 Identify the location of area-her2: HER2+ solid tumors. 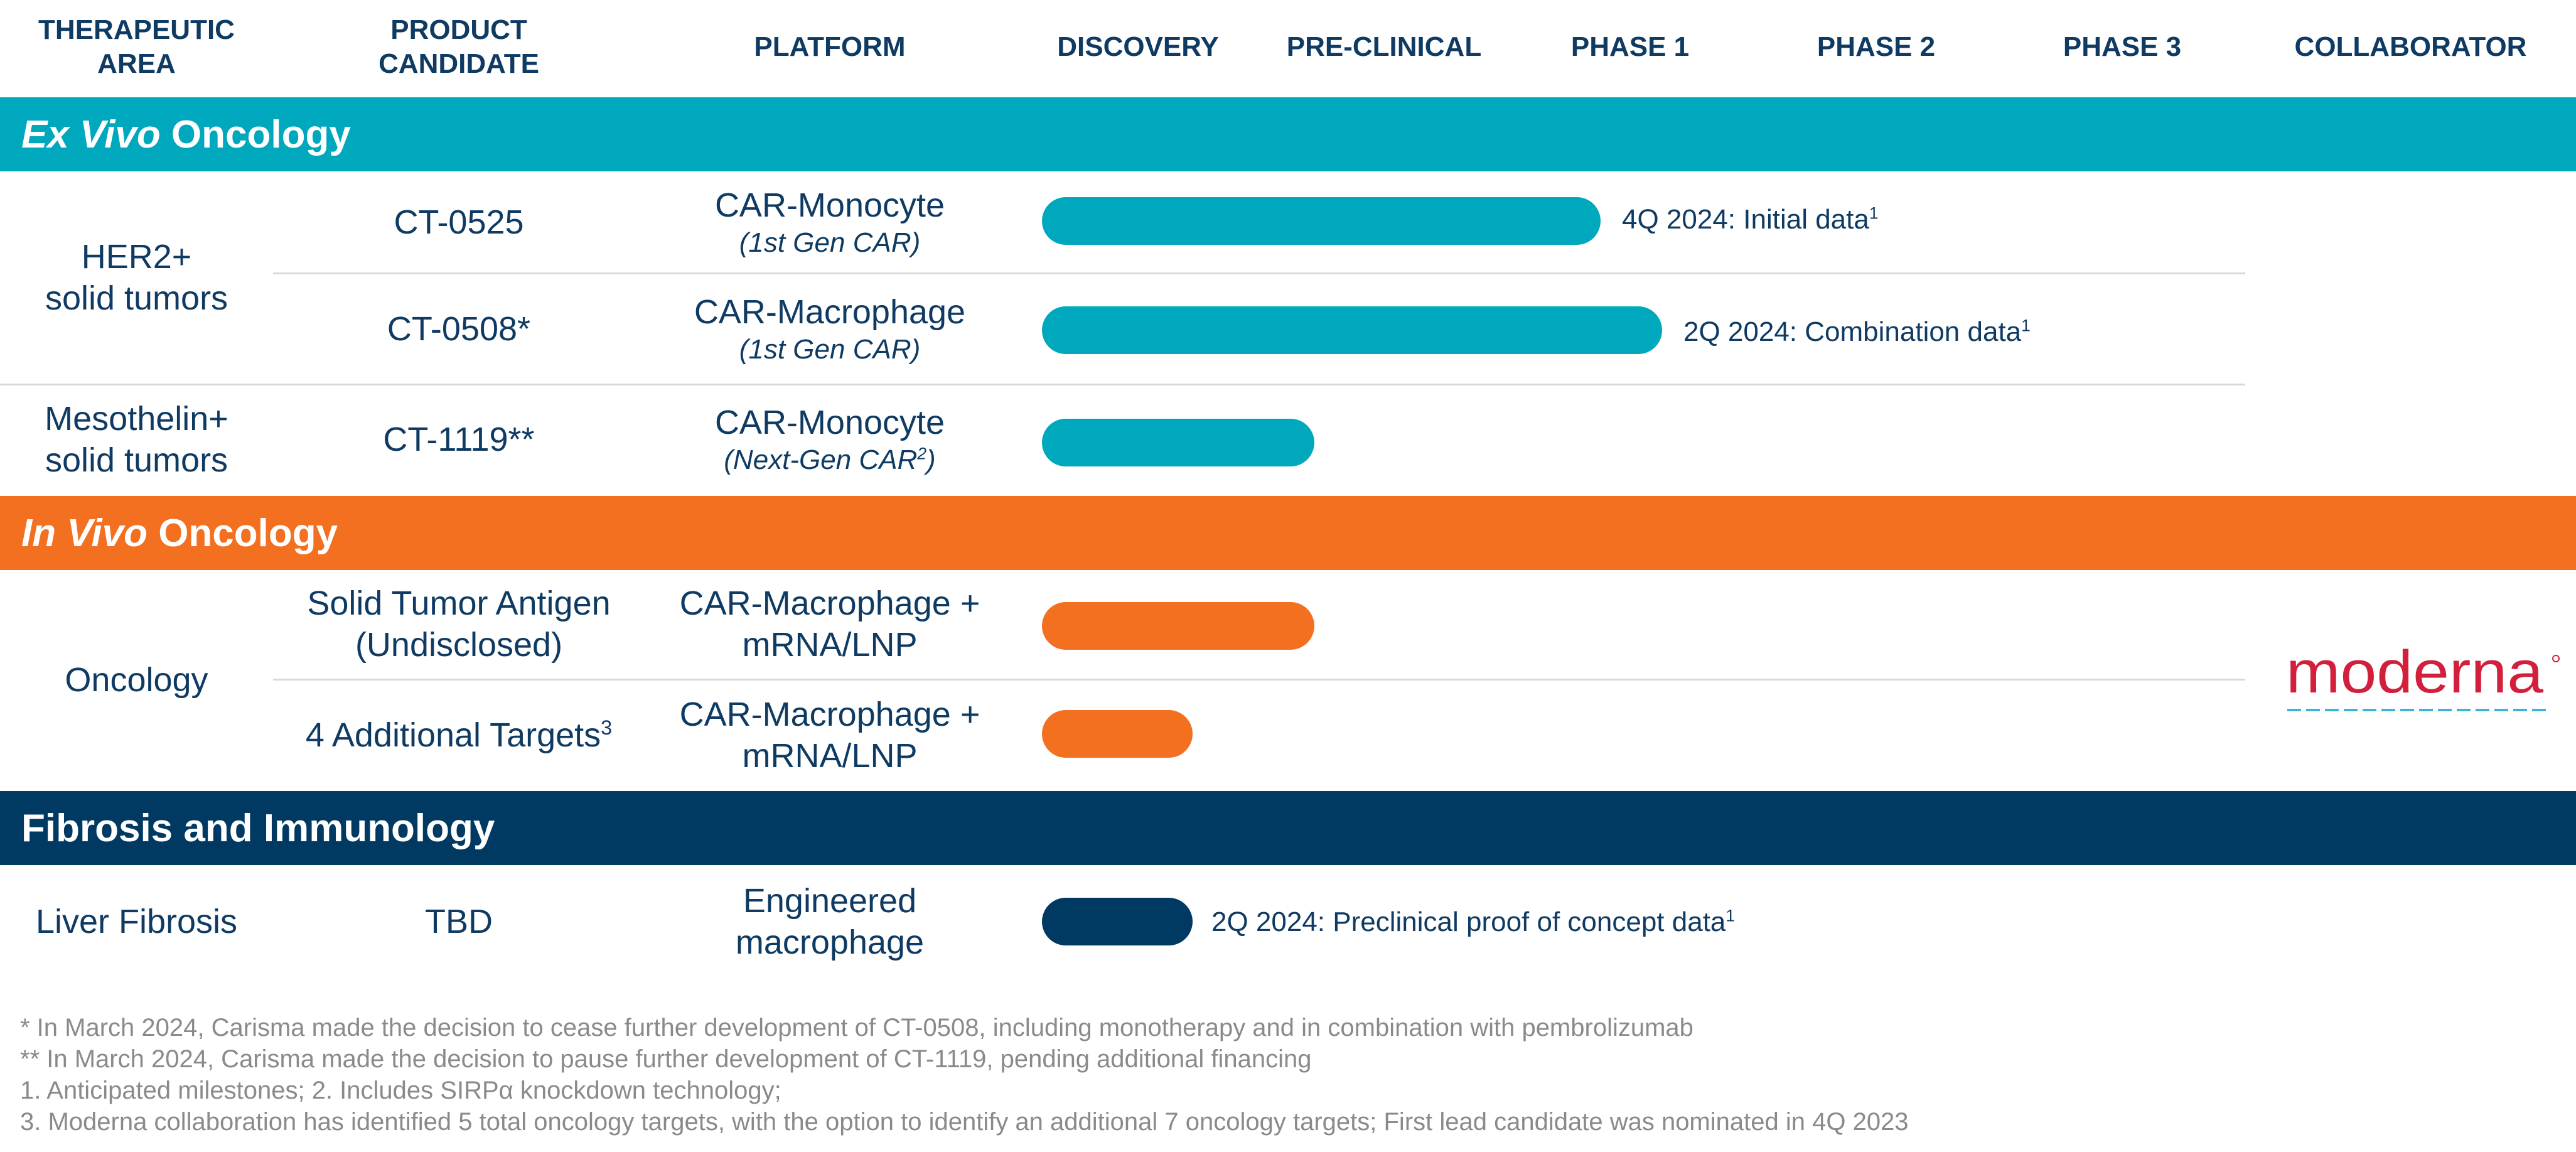
(136, 277).